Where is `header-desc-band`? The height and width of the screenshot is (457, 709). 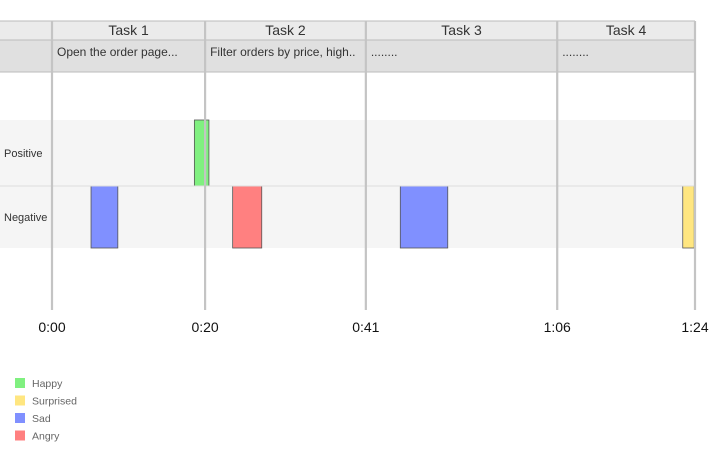
header-desc-band is located at coordinates (347, 56).